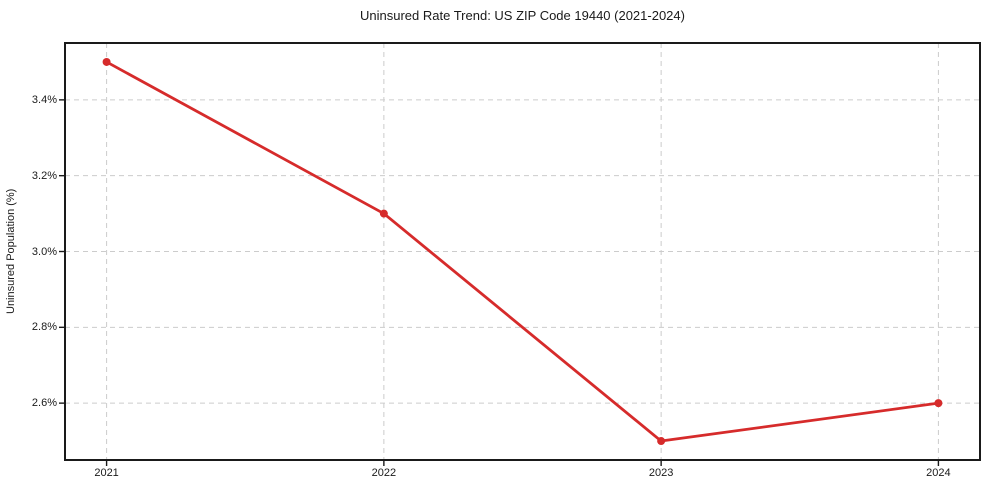 The width and height of the screenshot is (989, 490). Describe the element at coordinates (44, 403) in the screenshot. I see `y-tick-label: 2.6%` at that location.